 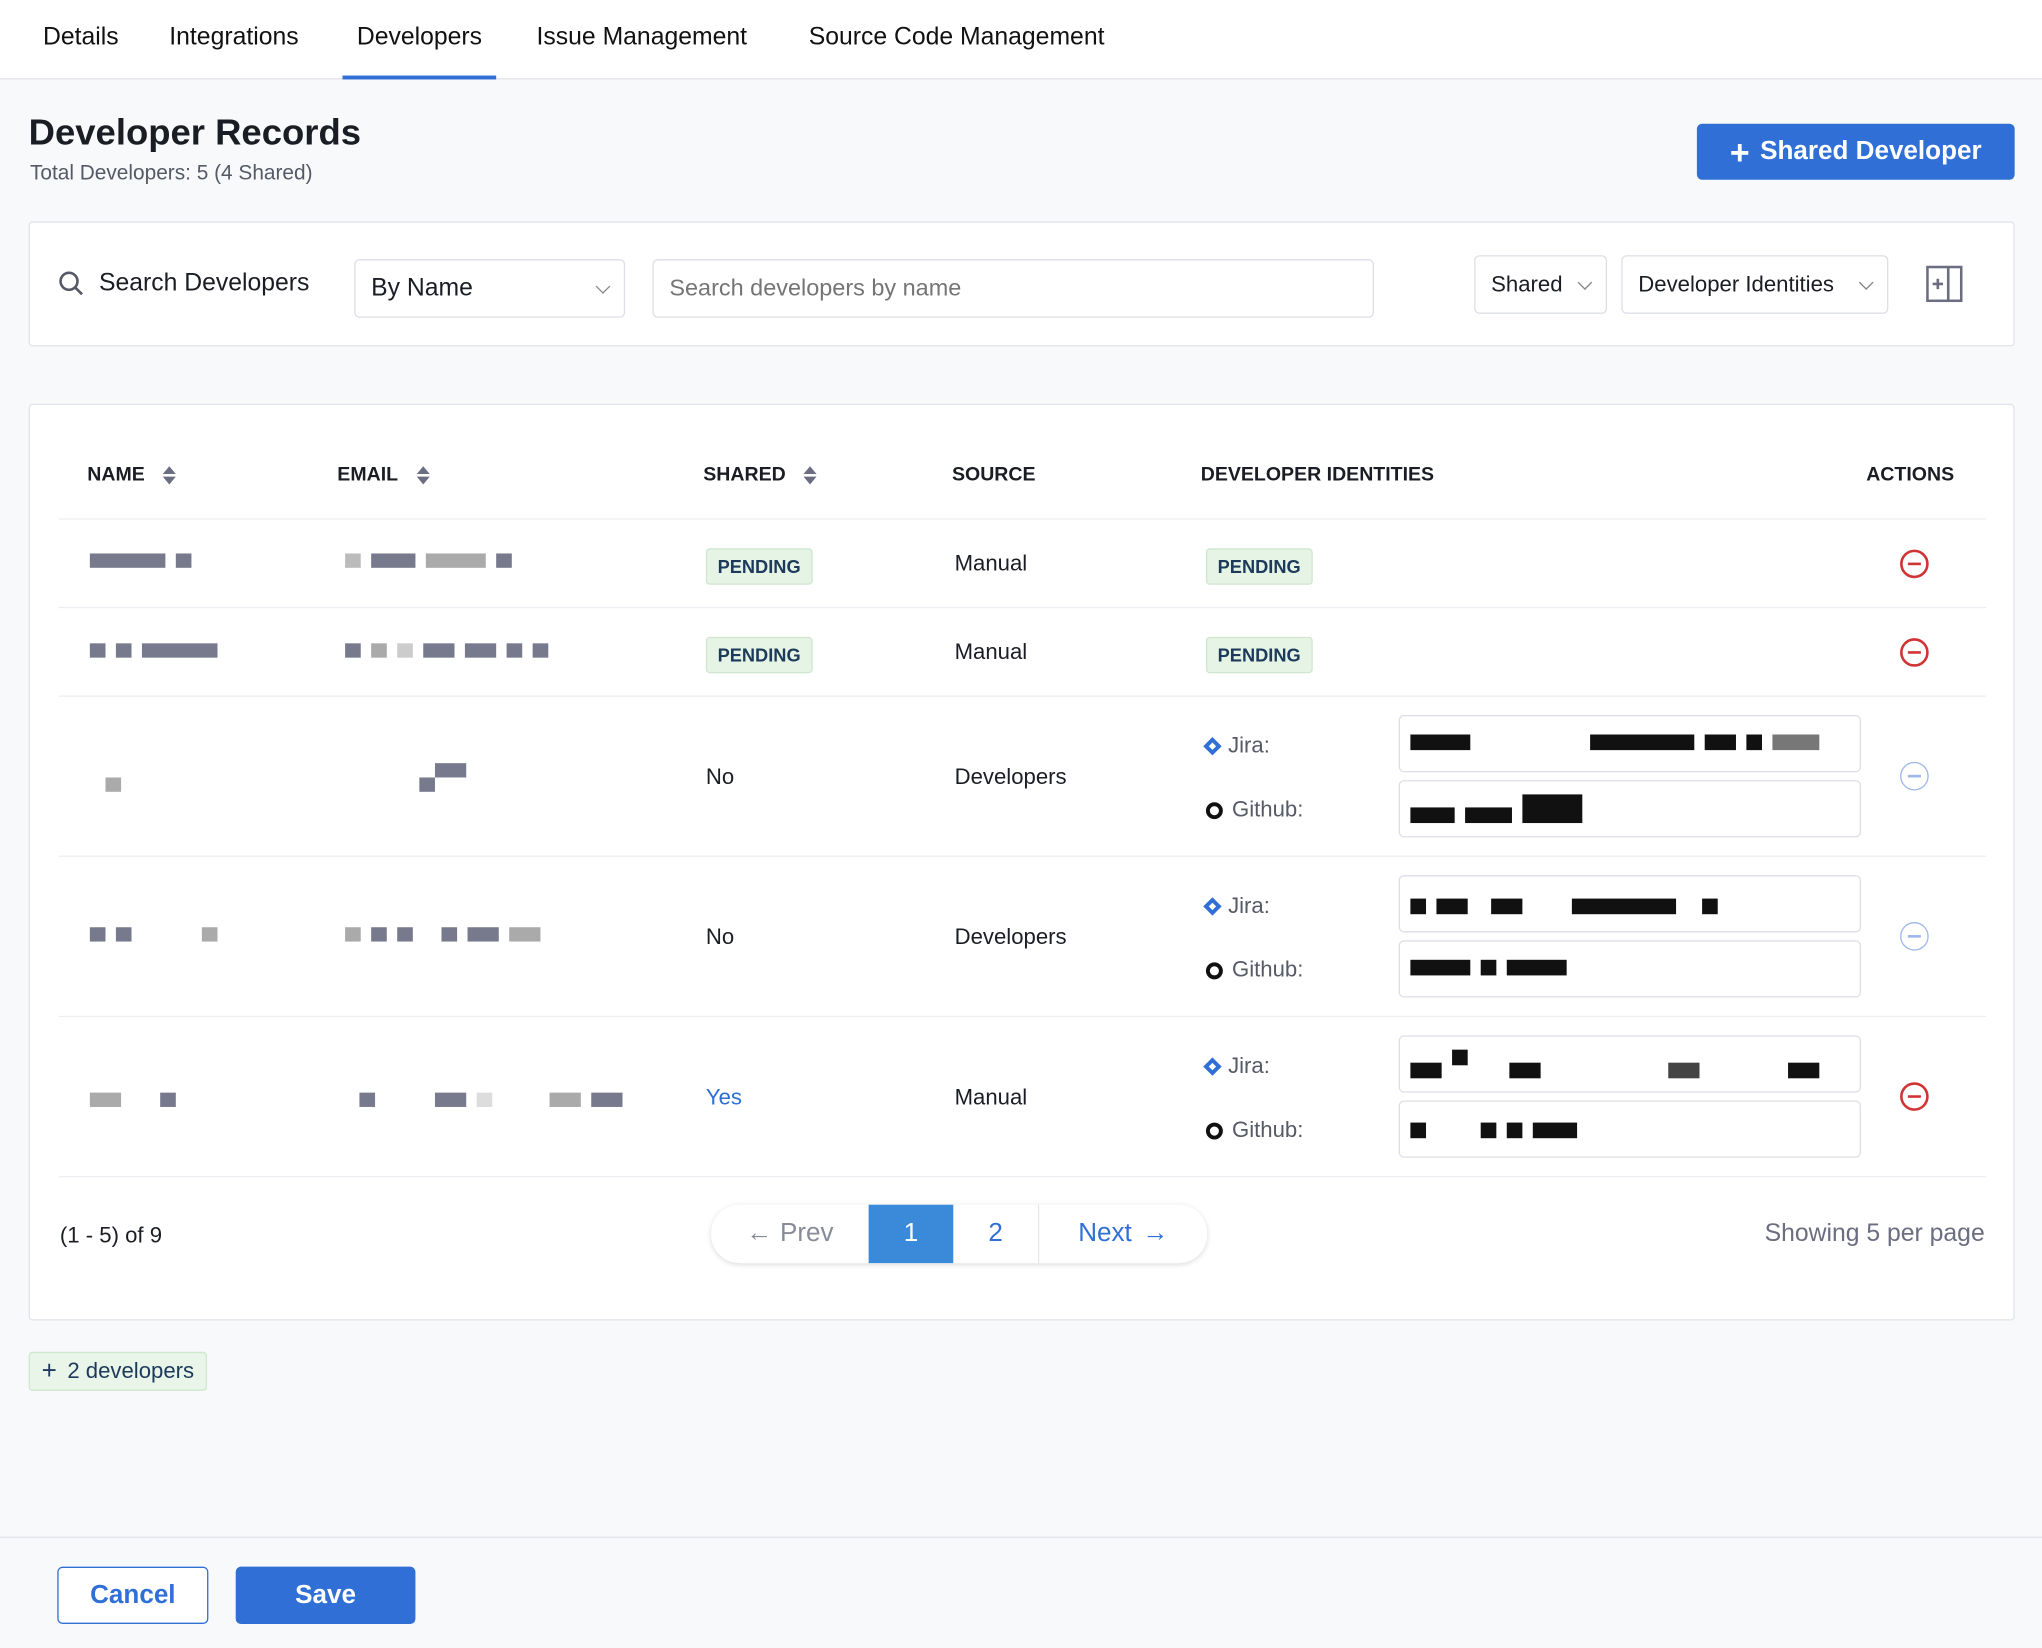 What do you see at coordinates (132, 475) in the screenshot?
I see `column-name: NAME` at bounding box center [132, 475].